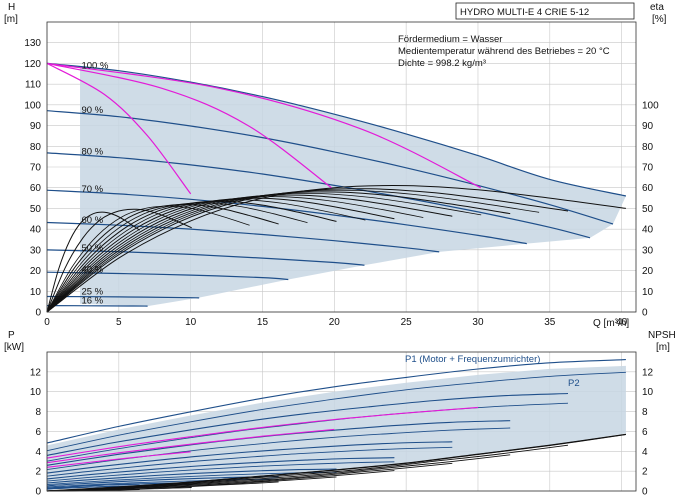 This screenshot has width=691, height=500. Describe the element at coordinates (611, 323) in the screenshot. I see `flow-axis-label: Q [m³/h]` at that location.